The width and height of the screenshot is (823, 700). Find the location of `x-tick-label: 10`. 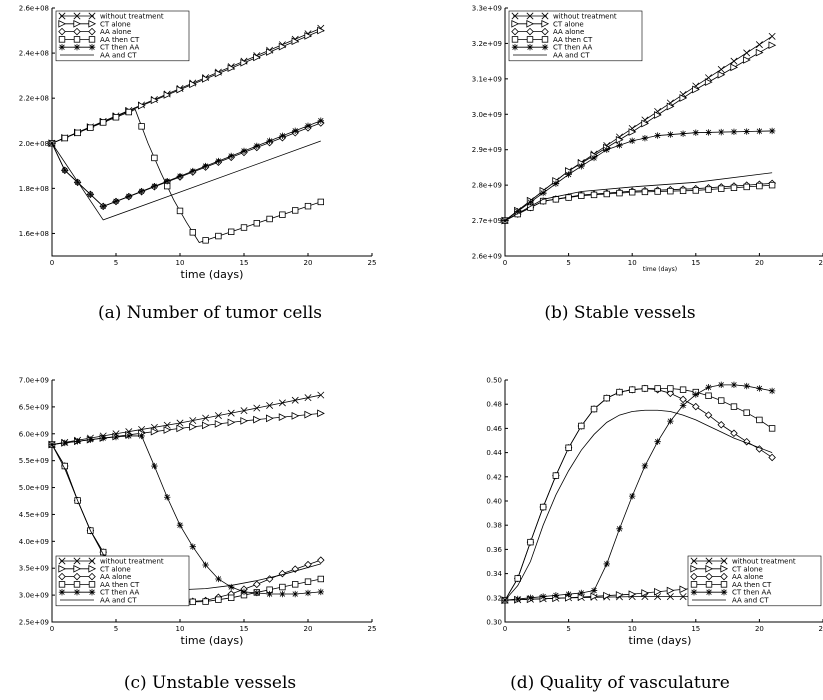

x-tick-label: 10 is located at coordinates (180, 263).